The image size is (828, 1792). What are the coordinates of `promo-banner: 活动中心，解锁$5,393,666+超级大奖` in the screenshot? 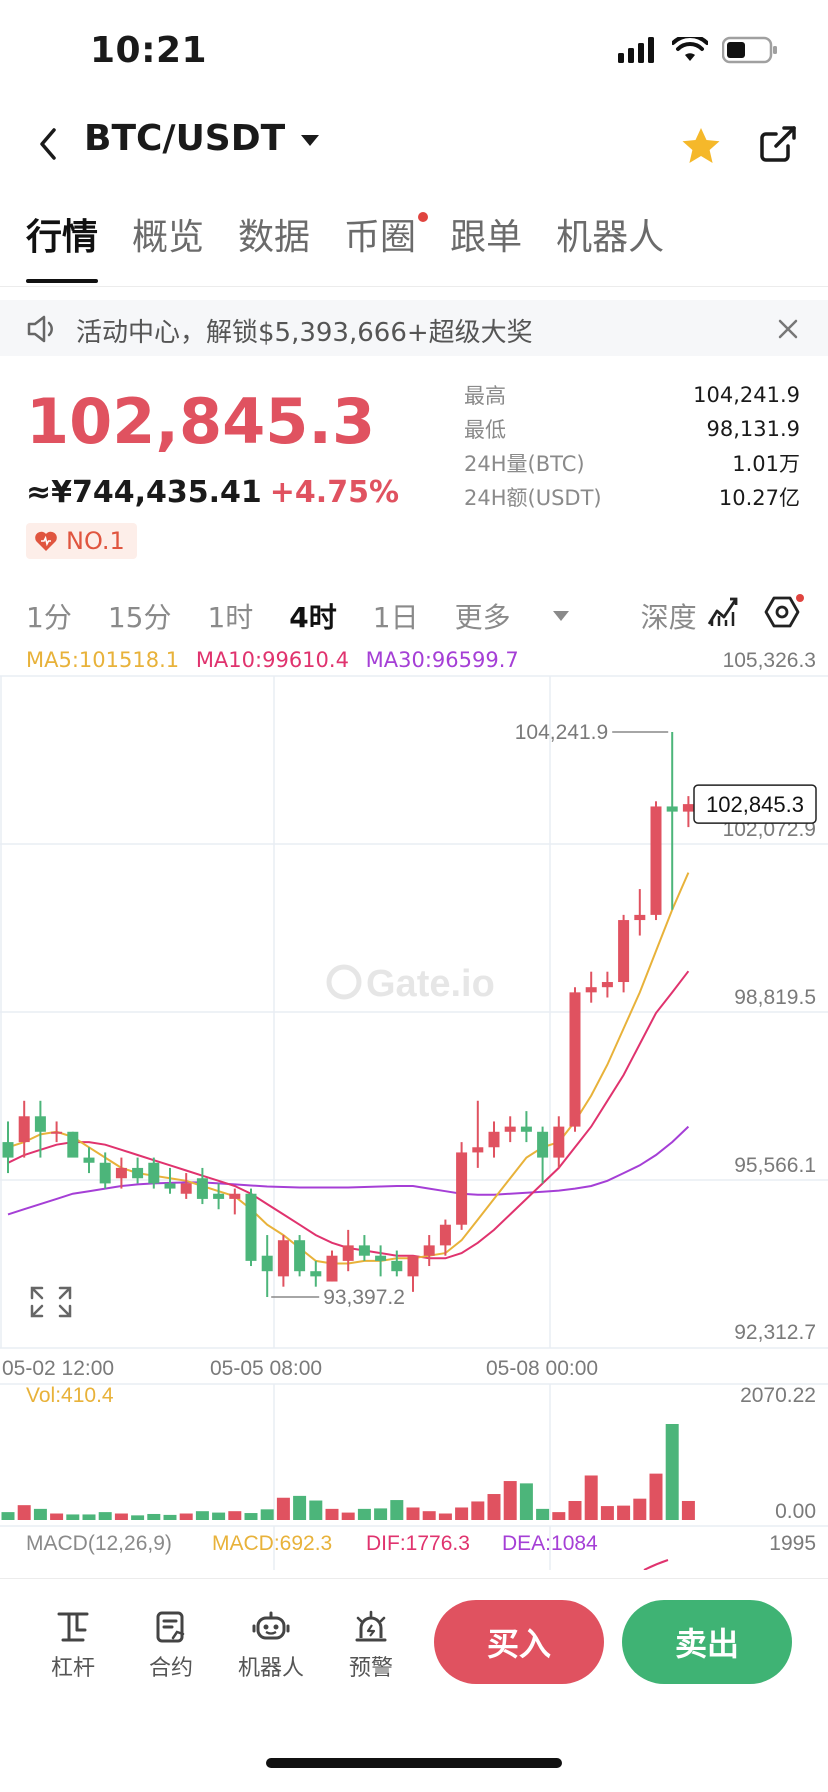 It's located at (414, 328).